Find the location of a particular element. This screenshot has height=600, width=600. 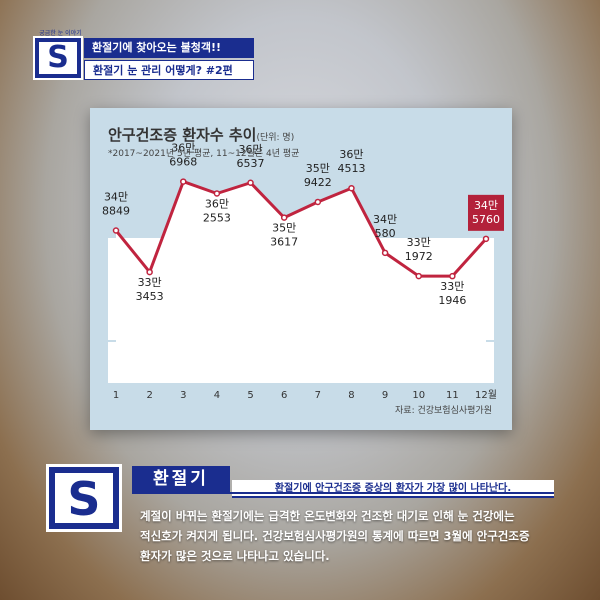

data-label-bottom: 5760 is located at coordinates (486, 219).